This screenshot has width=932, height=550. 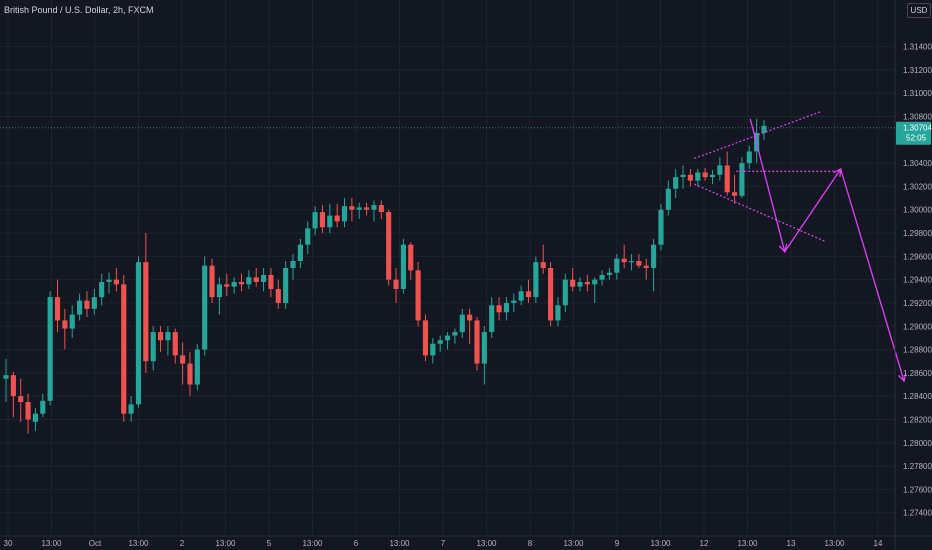 What do you see at coordinates (269, 543) in the screenshot?
I see `time-tick-label: 5` at bounding box center [269, 543].